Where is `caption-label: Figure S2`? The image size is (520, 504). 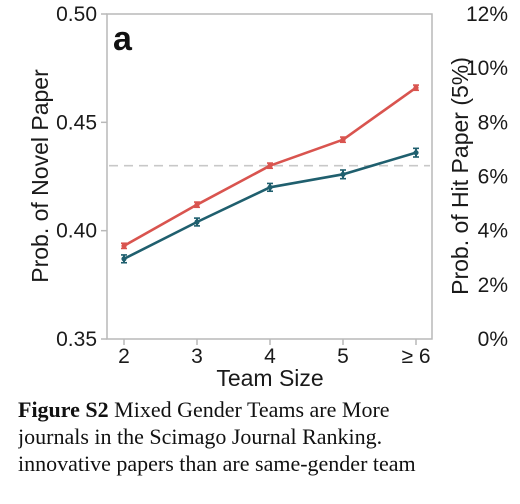 caption-label: Figure S2 is located at coordinates (63, 409).